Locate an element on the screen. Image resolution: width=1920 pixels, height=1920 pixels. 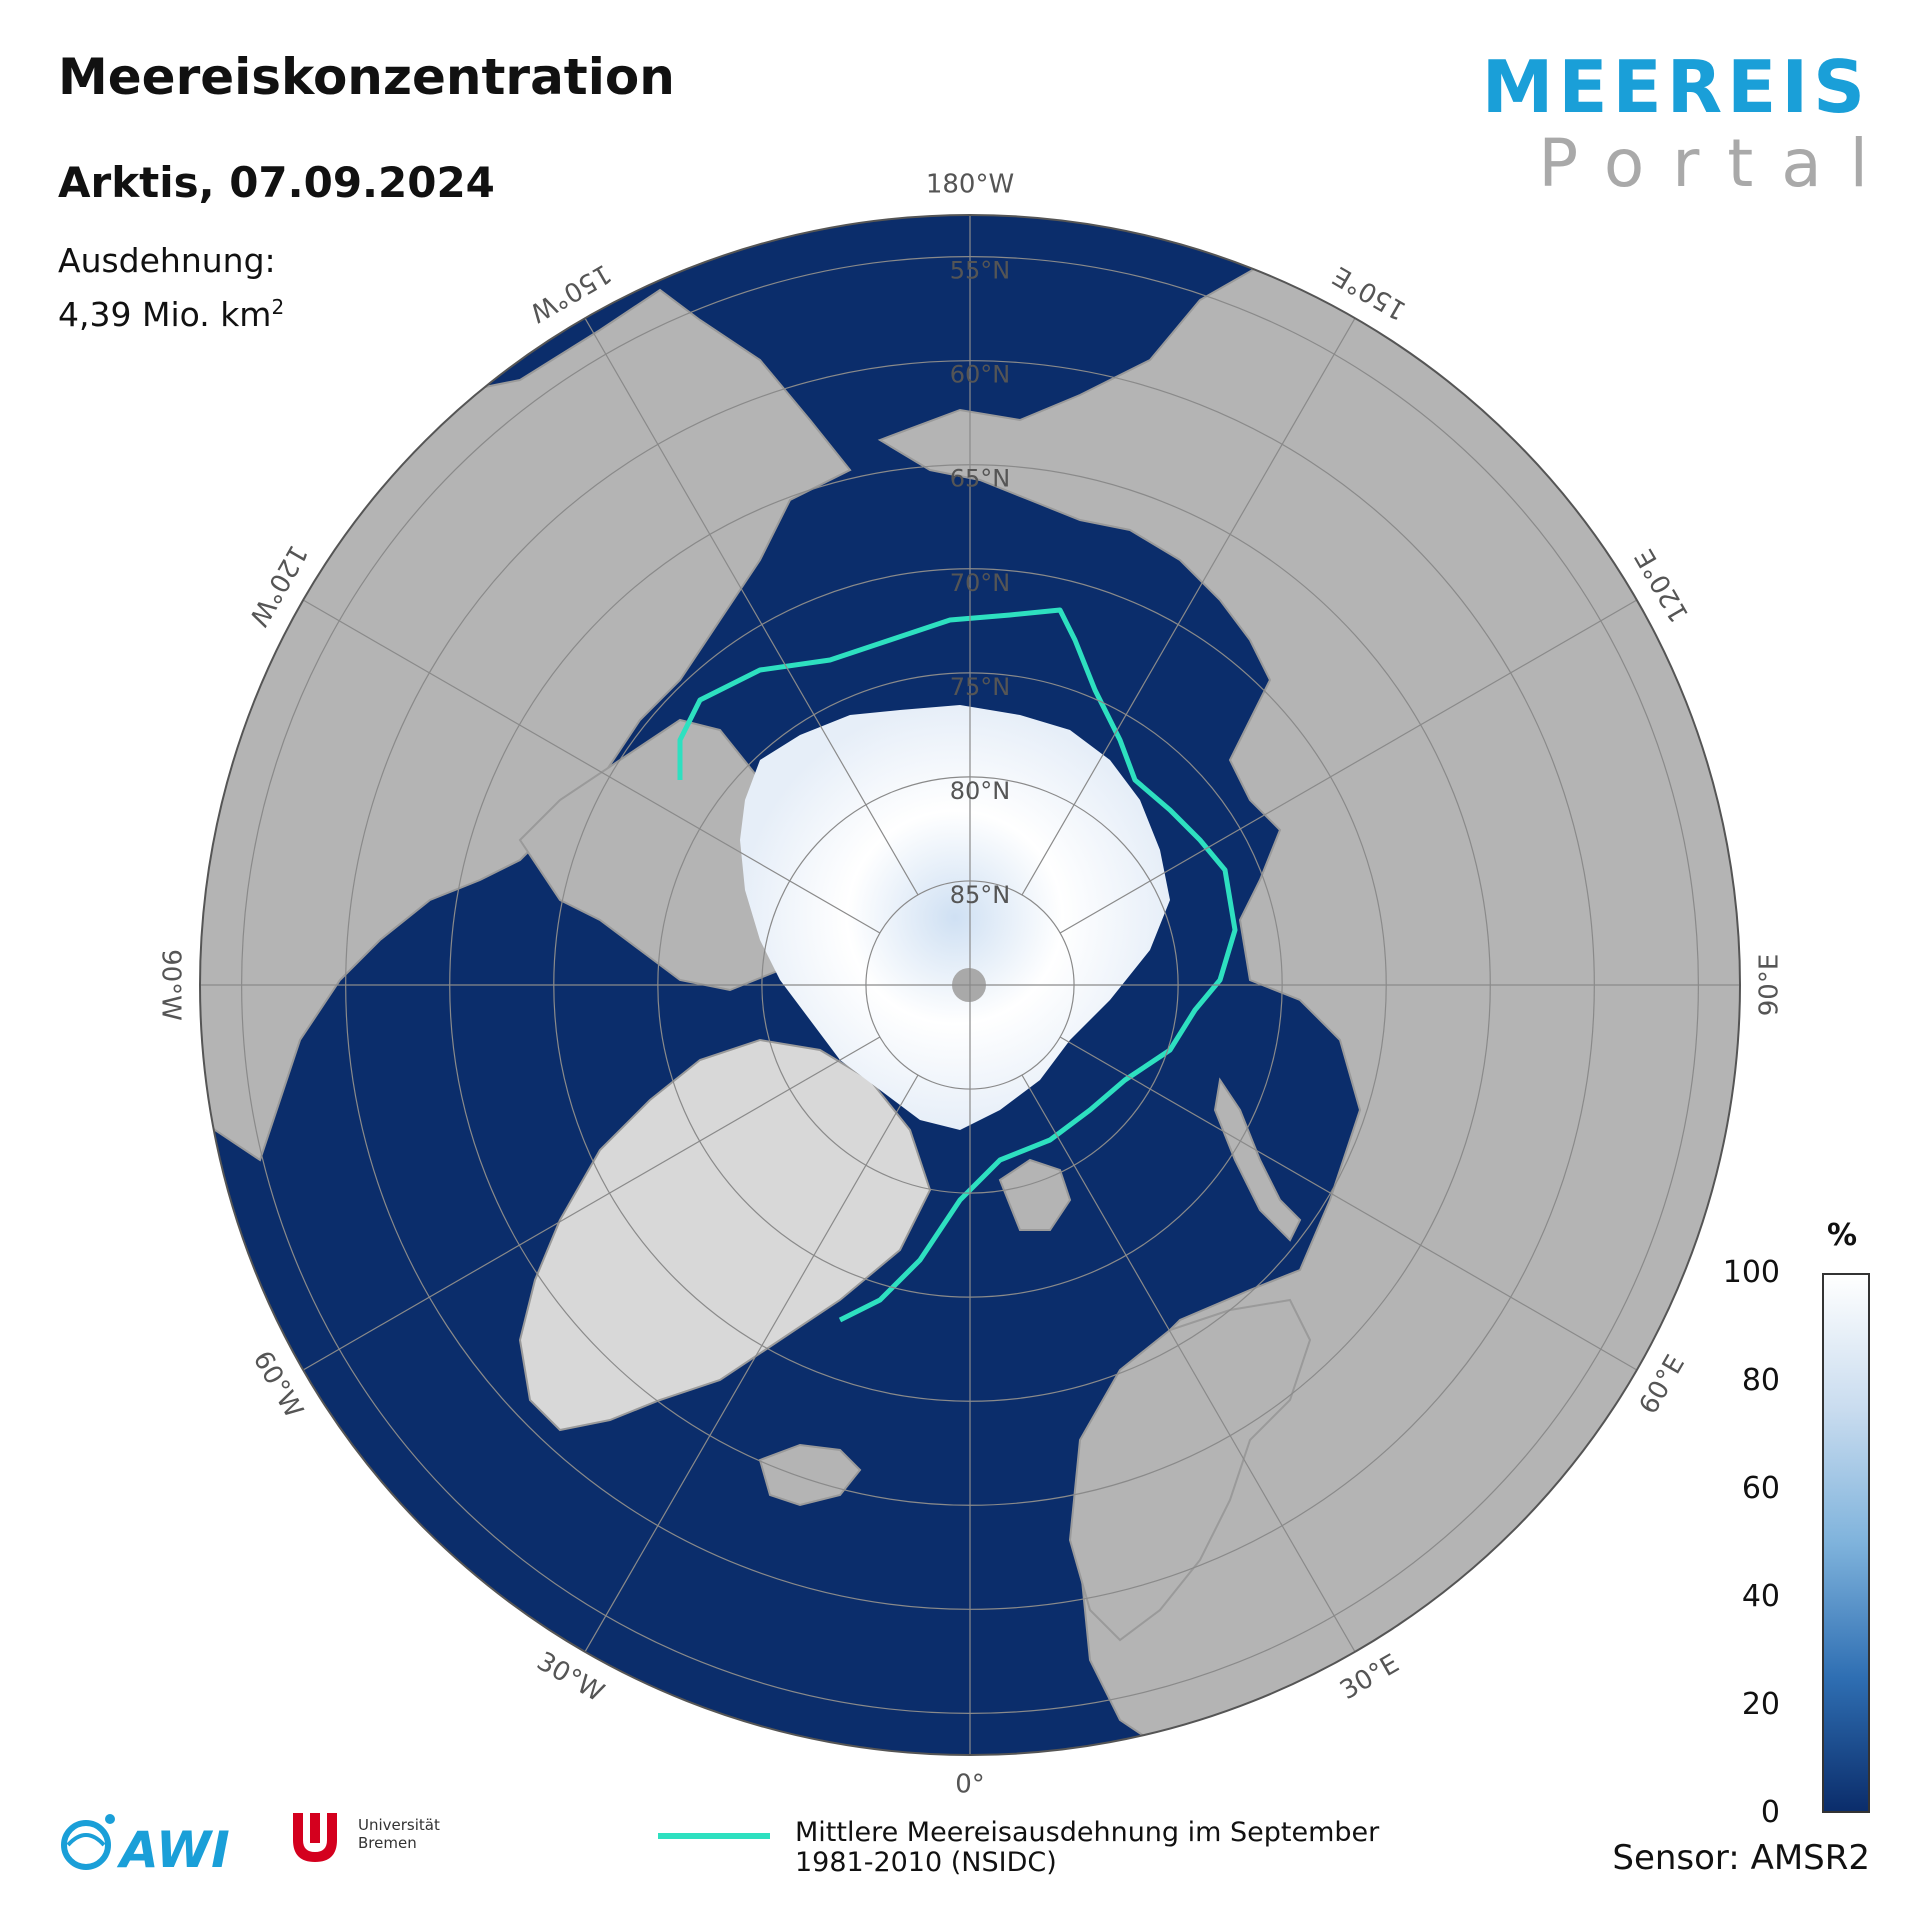
extent-label: Ausdehnung: is located at coordinates (167, 260).